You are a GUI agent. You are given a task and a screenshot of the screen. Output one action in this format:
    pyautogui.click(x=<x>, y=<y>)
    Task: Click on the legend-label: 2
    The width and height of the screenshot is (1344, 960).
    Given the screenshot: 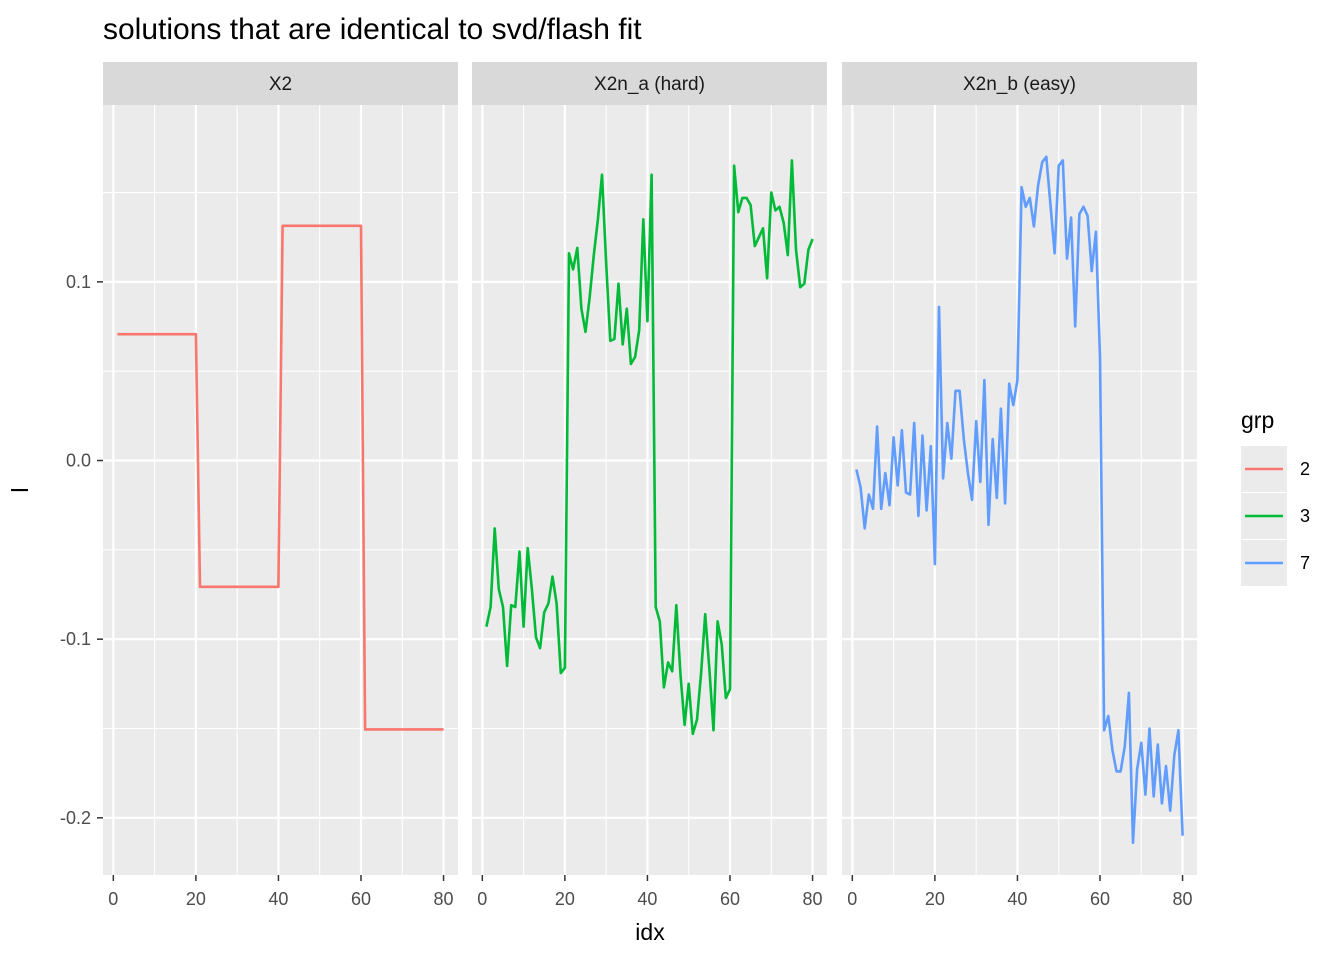 What is the action you would take?
    pyautogui.click(x=1305, y=469)
    